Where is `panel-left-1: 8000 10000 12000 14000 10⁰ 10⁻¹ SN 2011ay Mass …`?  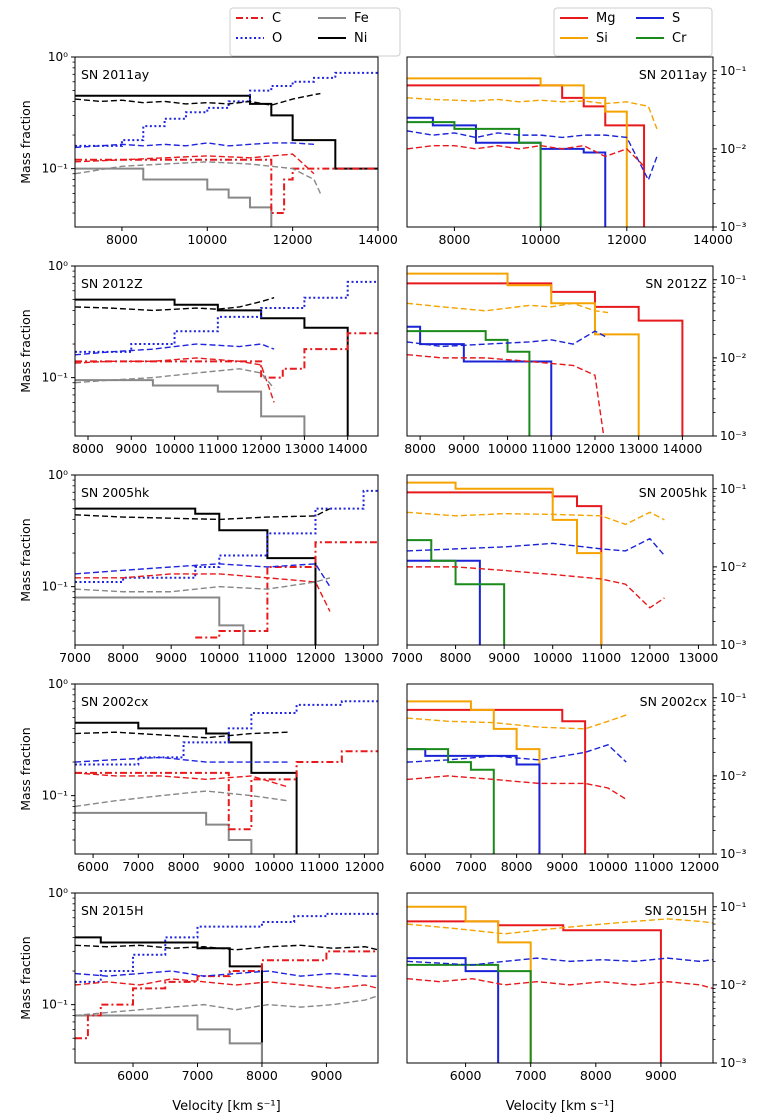
panel-left-1: 8000 10000 12000 14000 10⁰ 10⁻¹ SN 2011ay Mass … is located at coordinates (208, 148).